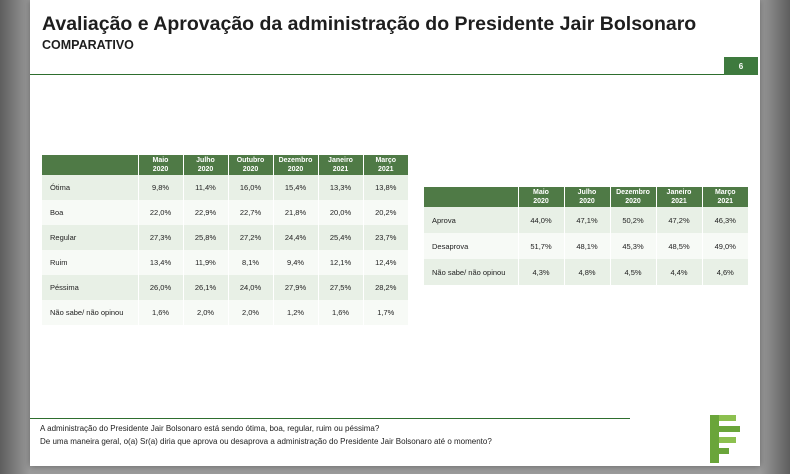 This screenshot has width=790, height=474. What do you see at coordinates (90, 237) in the screenshot?
I see `row-label: Regular` at bounding box center [90, 237].